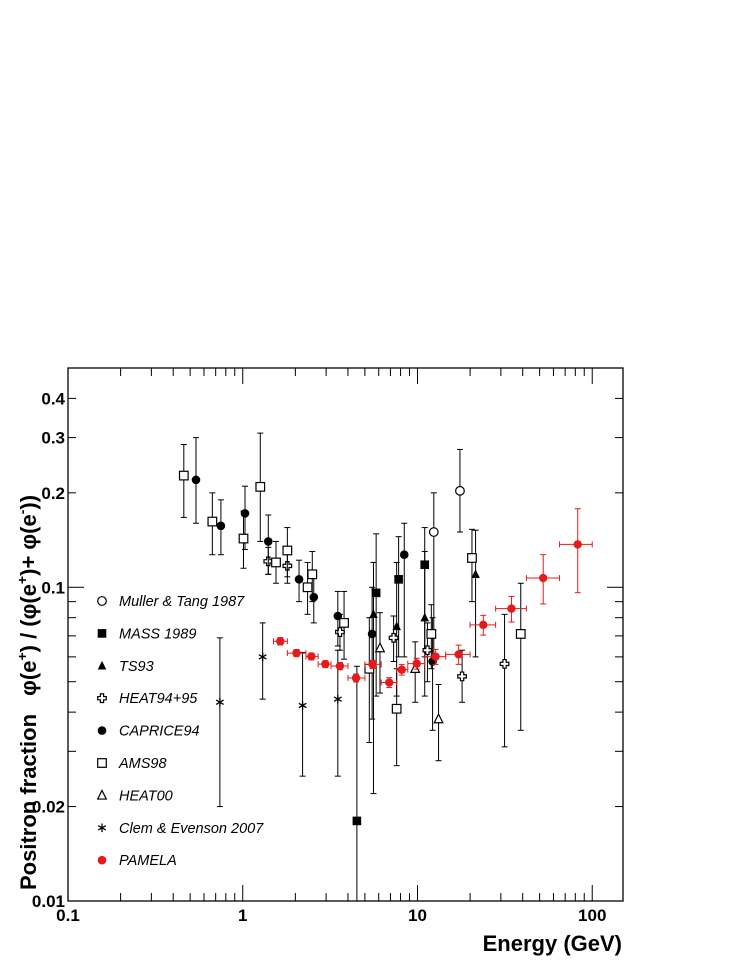  Describe the element at coordinates (433, 598) in the screenshot. I see `series-pamela` at that location.